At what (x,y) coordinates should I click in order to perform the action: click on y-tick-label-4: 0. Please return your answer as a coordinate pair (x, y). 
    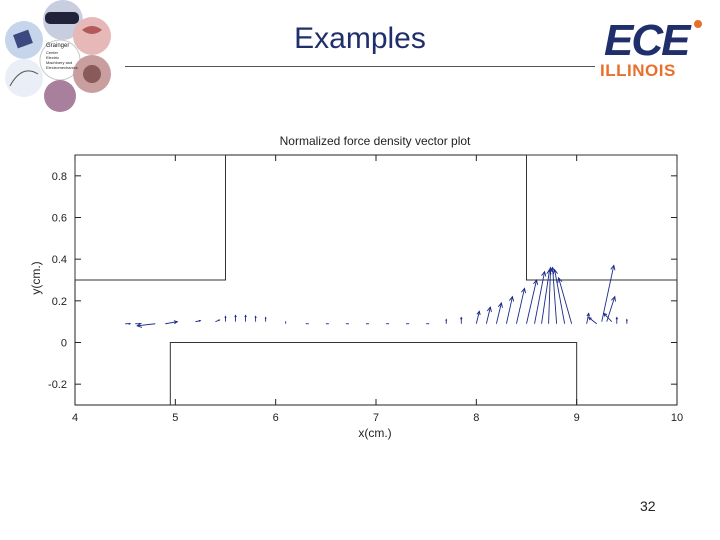
    Looking at the image, I should click on (64, 344).